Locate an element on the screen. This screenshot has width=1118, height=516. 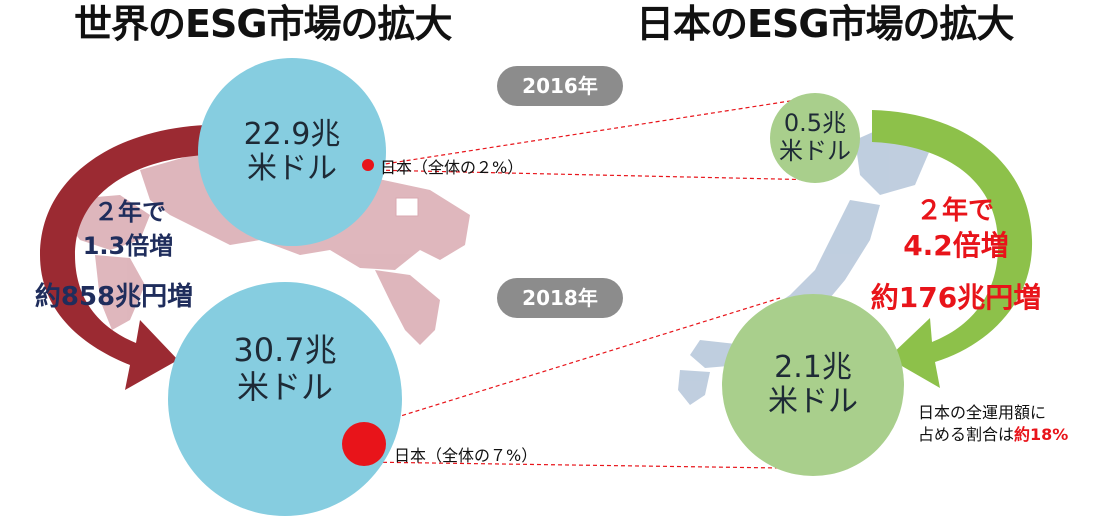
japan-2018-circle: 2.1兆 米ドル is located at coordinates (813, 385).